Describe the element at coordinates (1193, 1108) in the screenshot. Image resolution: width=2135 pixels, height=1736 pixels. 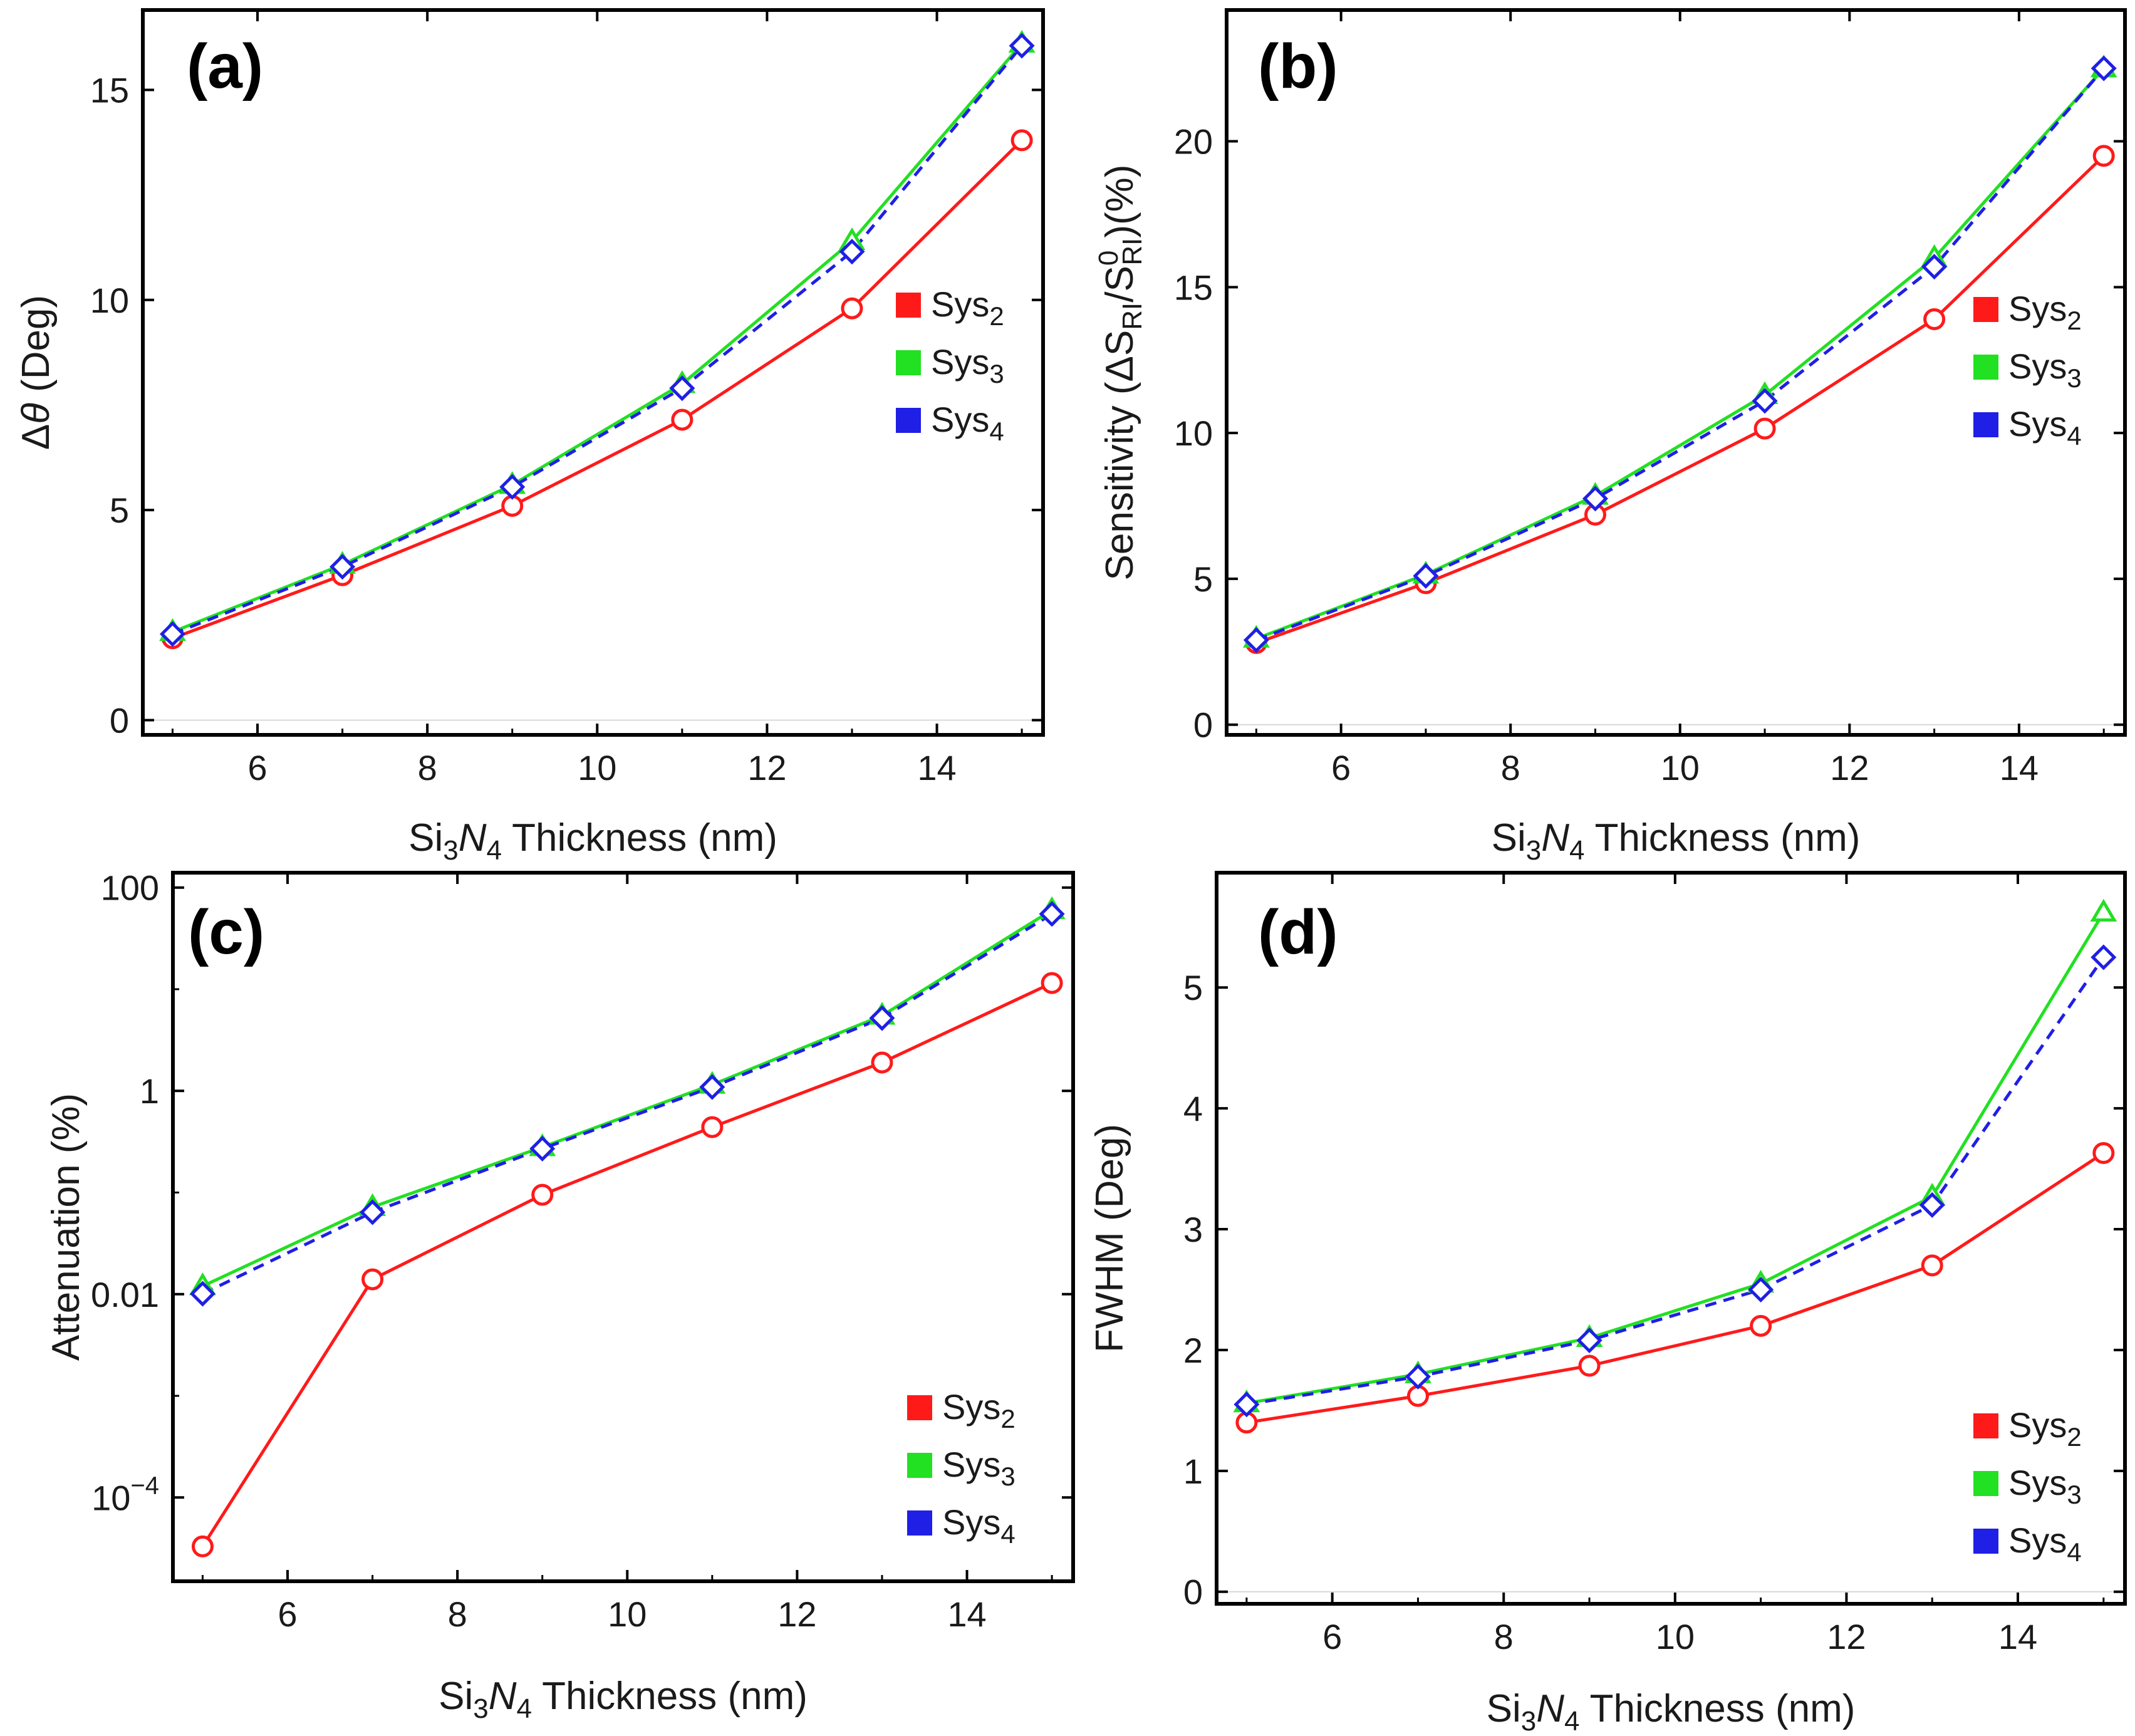
I see `y-tick-label: 4` at that location.